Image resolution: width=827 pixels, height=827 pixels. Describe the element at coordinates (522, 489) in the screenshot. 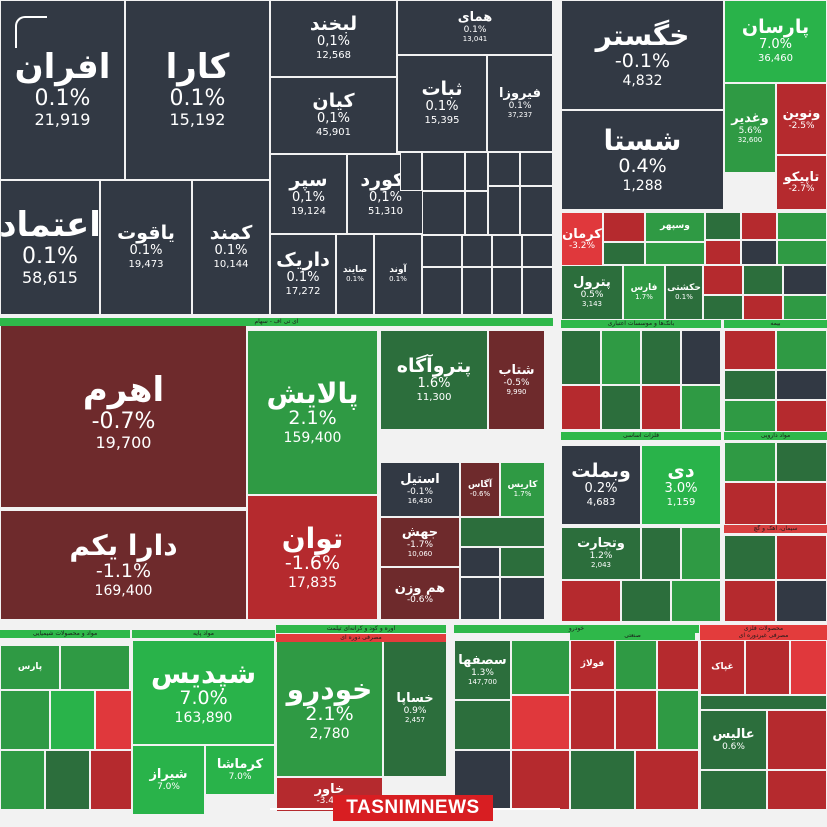

I see `treemap-tile: کاریس 1.7%` at that location.